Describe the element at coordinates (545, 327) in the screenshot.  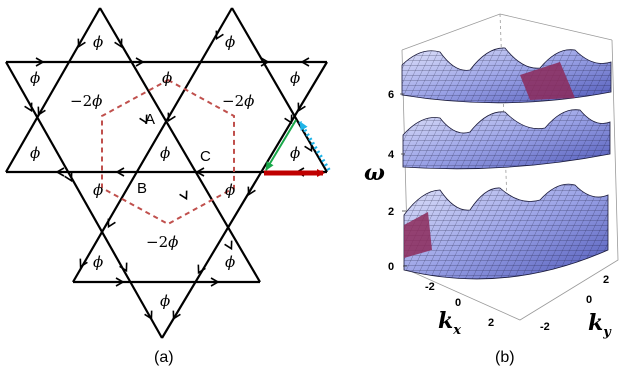
I see `ky-tick-neg2: -2` at that location.